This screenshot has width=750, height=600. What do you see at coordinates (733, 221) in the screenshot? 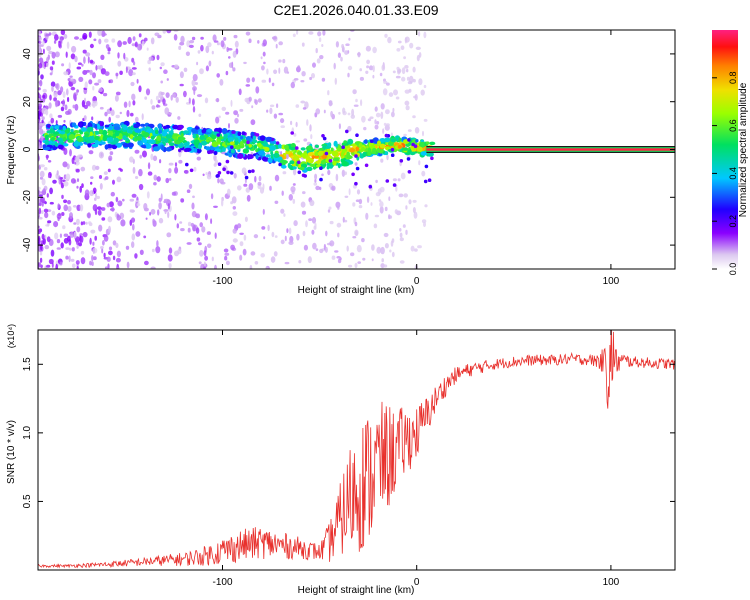
I see `colorbar-tick-label: 0.2` at bounding box center [733, 221].